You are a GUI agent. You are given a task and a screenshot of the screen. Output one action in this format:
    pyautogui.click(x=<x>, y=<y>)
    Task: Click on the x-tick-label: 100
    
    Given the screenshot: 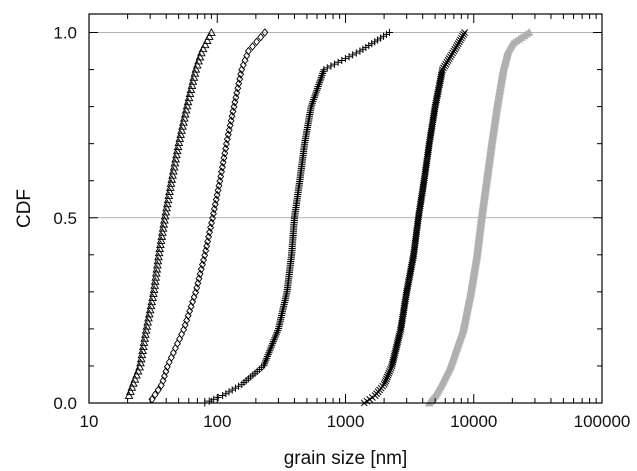 What is the action you would take?
    pyautogui.click(x=217, y=421)
    